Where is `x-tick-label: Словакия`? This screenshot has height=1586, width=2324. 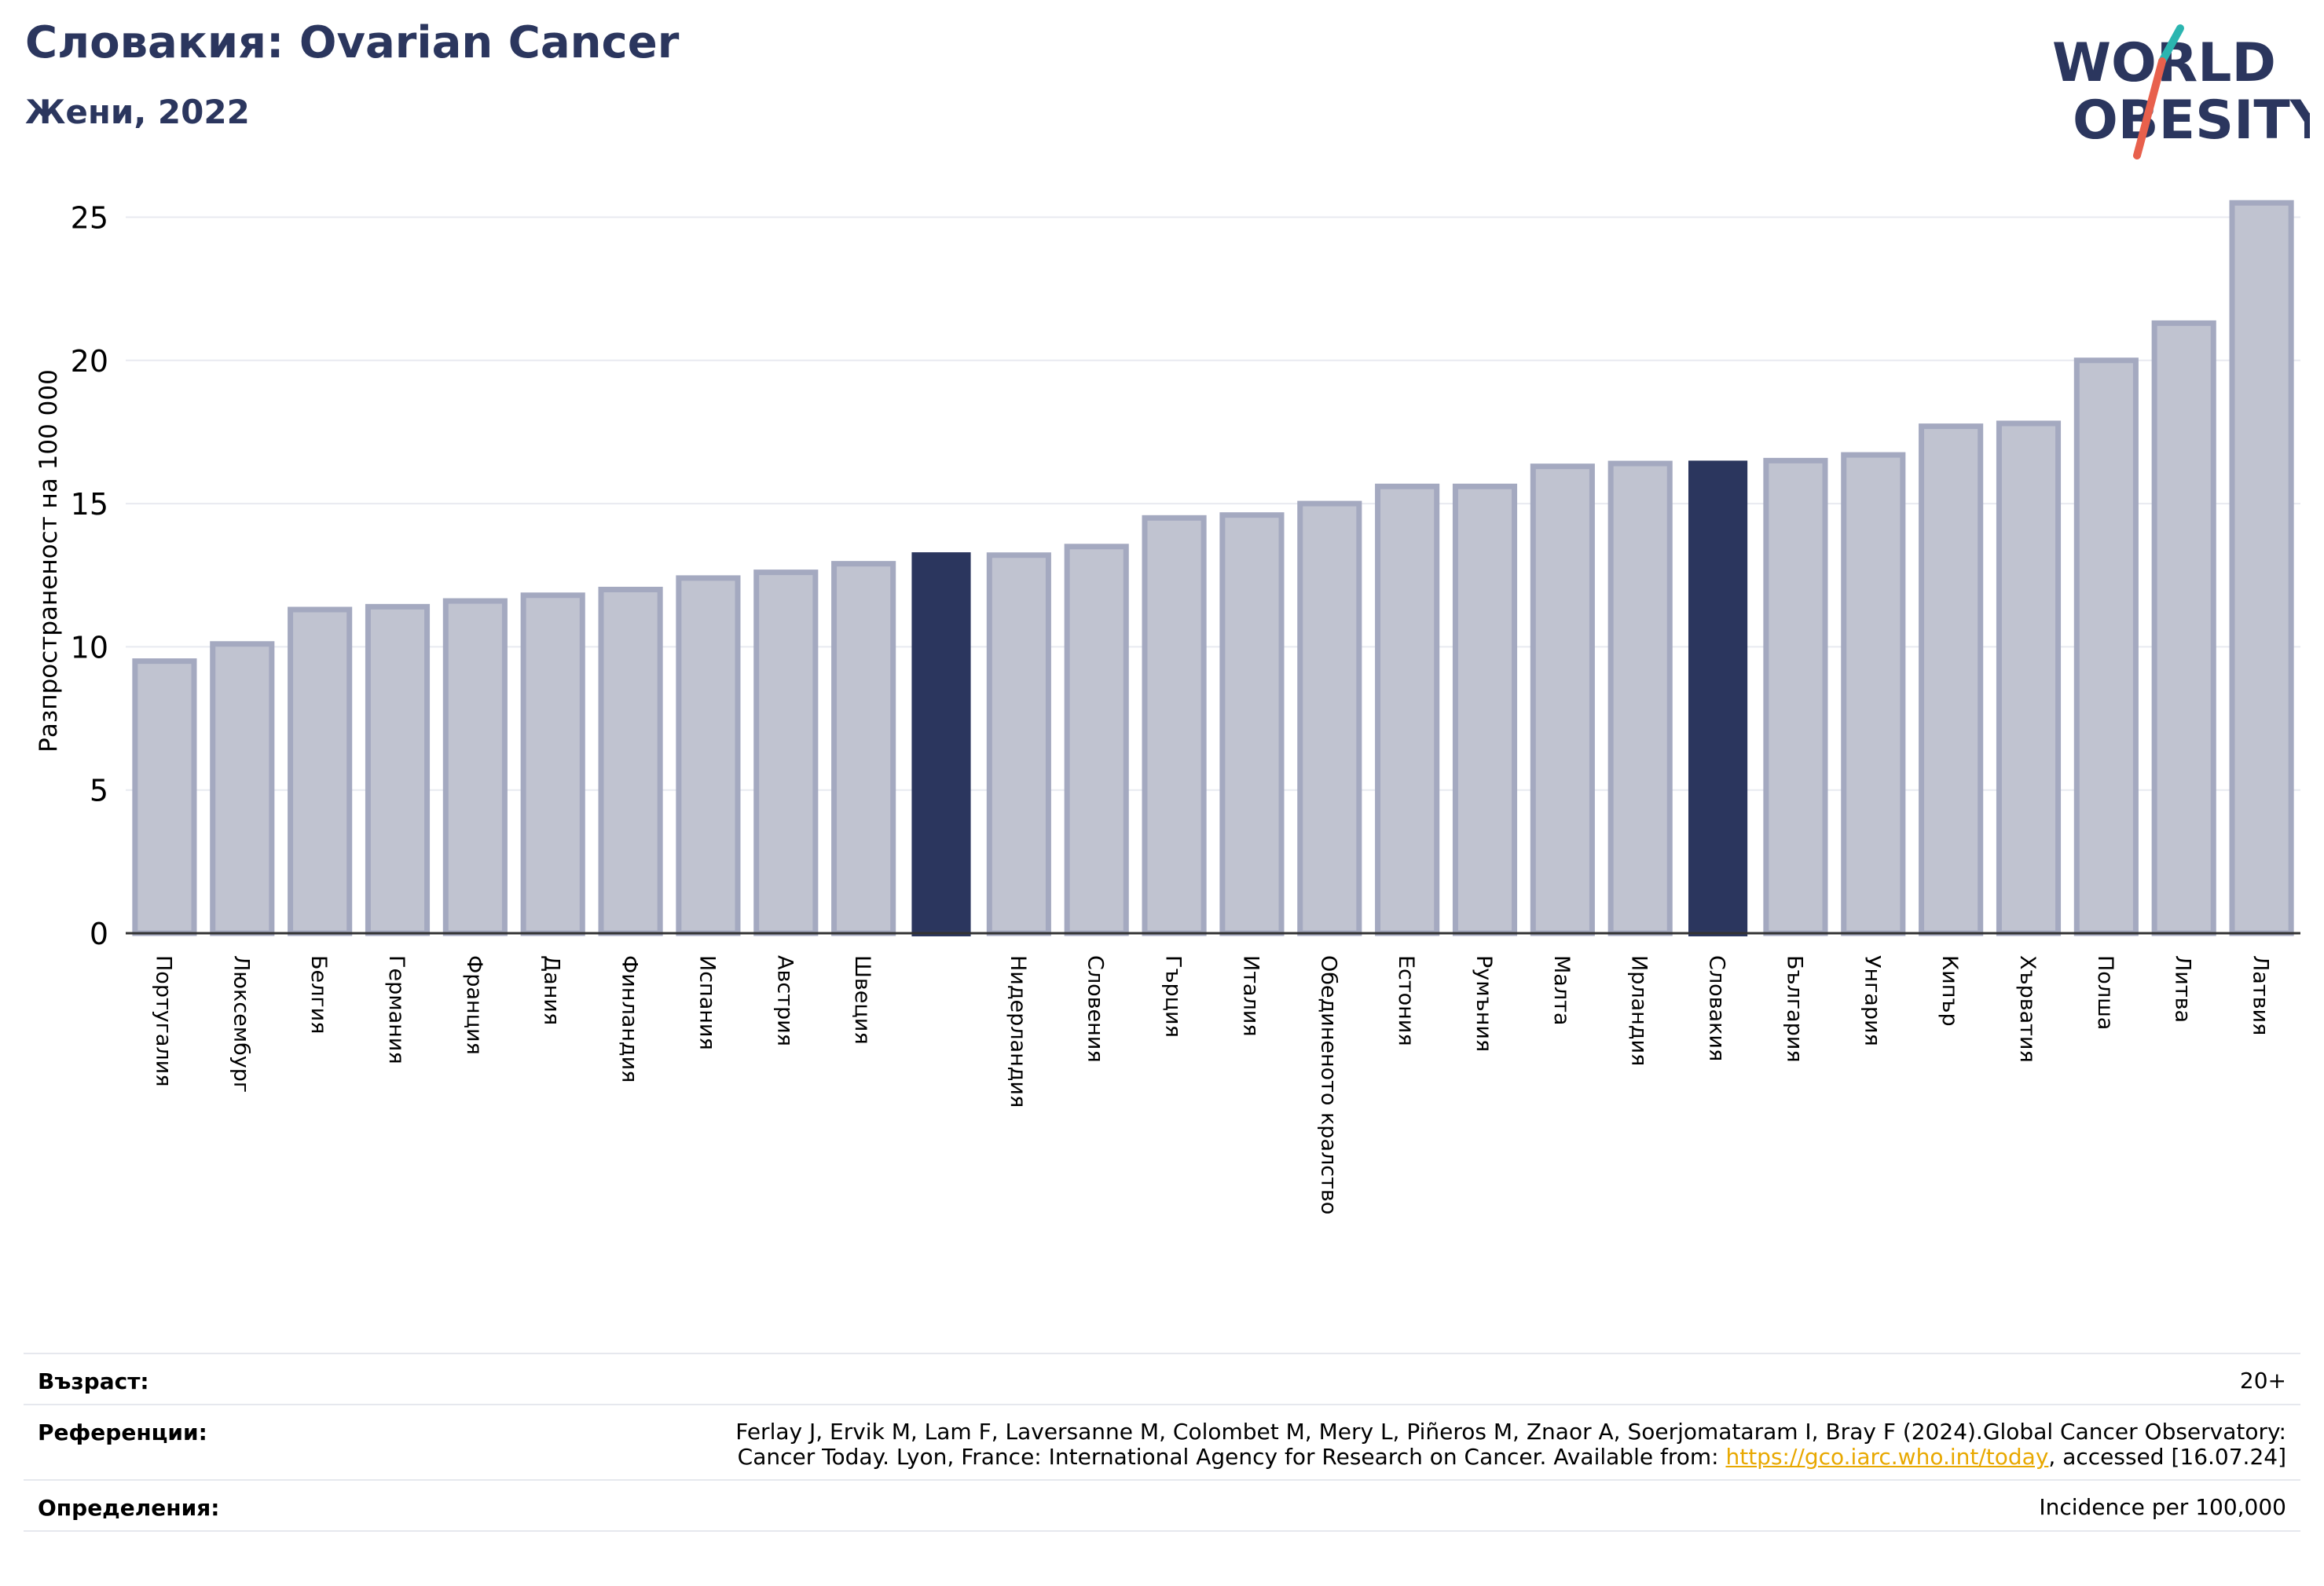
x-tick-label: Словакия is located at coordinates (1717, 1008).